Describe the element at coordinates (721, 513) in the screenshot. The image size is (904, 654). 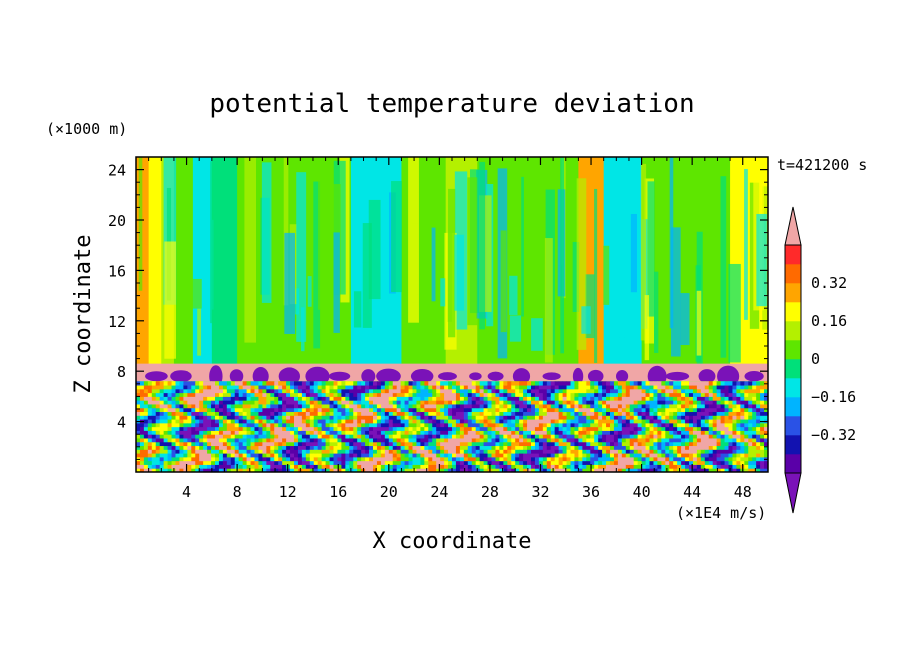
I see `x-unit-label: (×1E4 m/s)` at that location.